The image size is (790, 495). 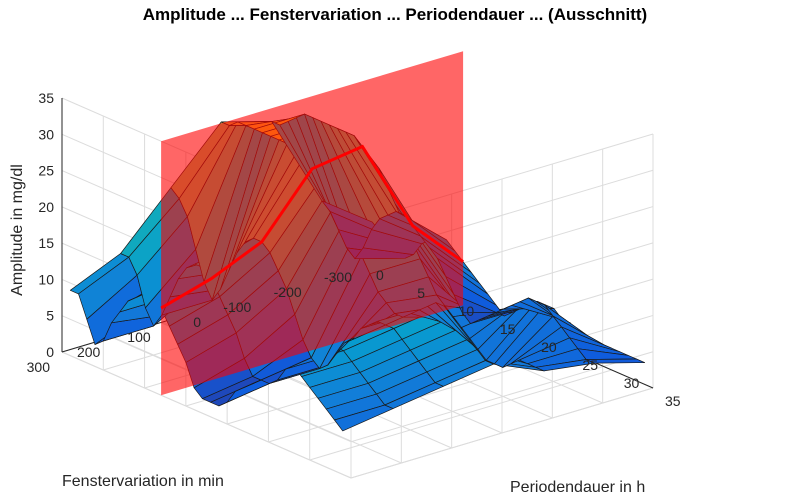 I want to click on x-tick-label: 5, so click(x=421, y=293).